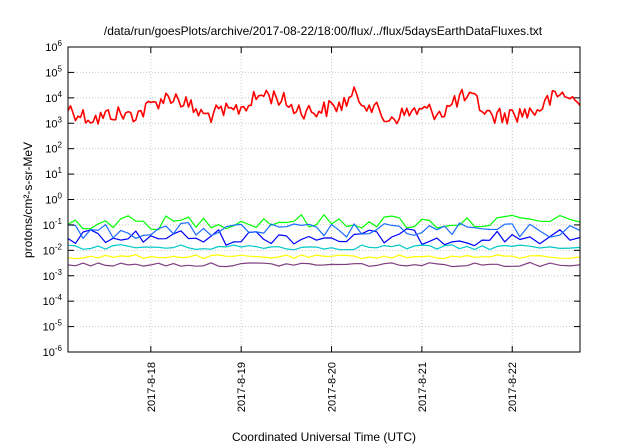 The image size is (640, 448). I want to click on x-tick-label: 2017-8-22, so click(513, 387).